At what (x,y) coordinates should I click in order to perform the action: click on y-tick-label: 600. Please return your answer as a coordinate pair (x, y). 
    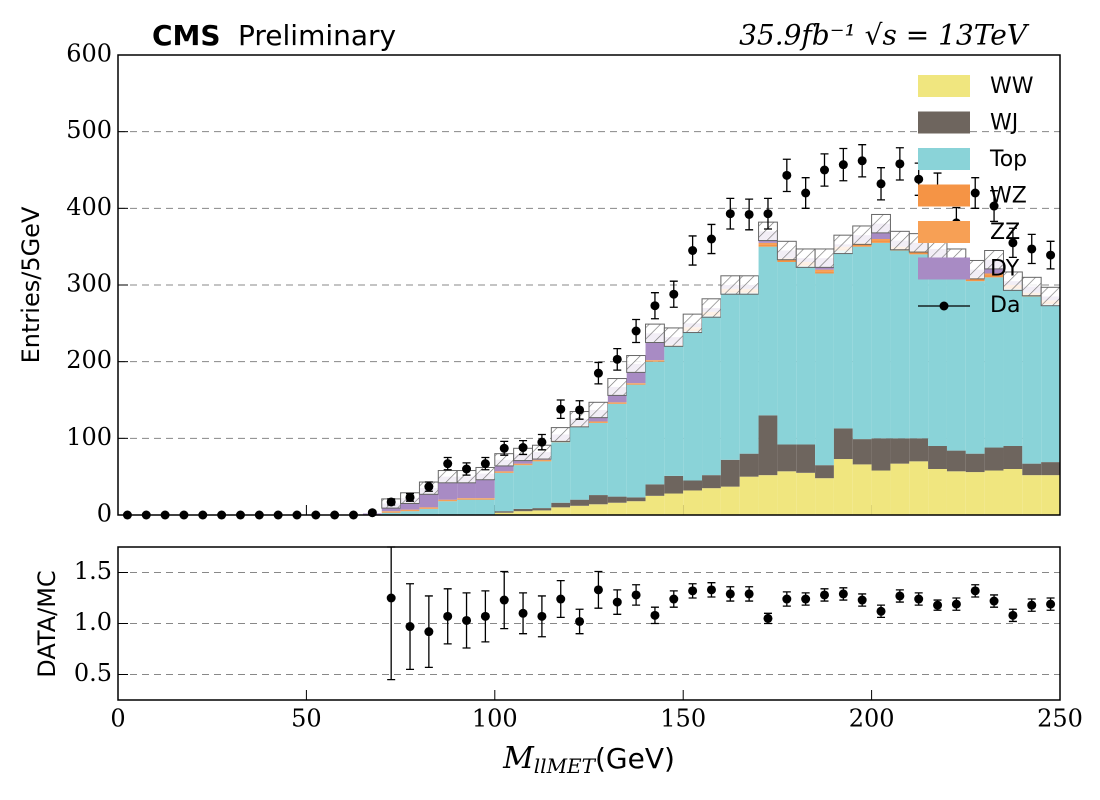
    Looking at the image, I should click on (89, 54).